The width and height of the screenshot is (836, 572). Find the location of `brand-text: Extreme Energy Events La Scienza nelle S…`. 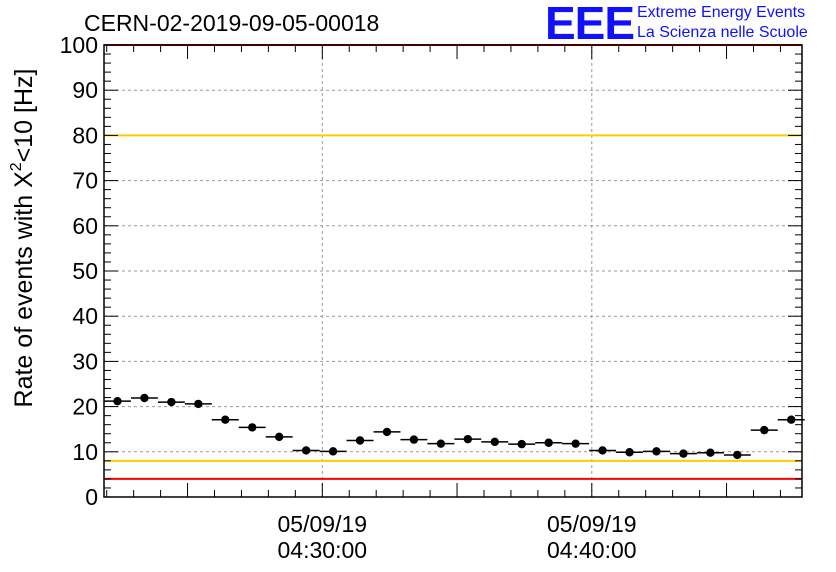

brand-text: Extreme Energy Events La Scienza nelle S… is located at coordinates (722, 23).